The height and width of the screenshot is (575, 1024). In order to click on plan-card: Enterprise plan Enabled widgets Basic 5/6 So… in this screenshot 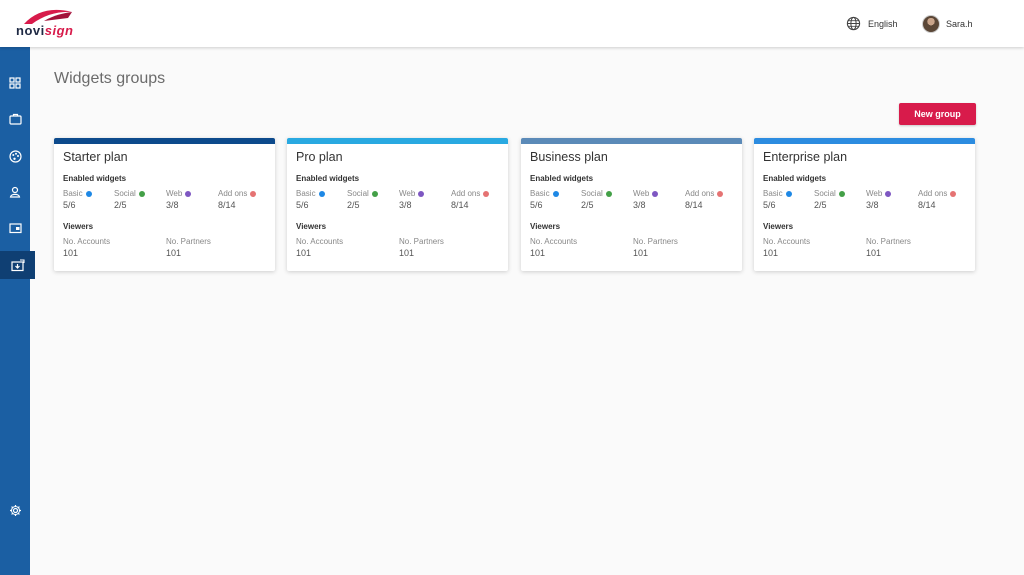, I will do `click(864, 204)`.